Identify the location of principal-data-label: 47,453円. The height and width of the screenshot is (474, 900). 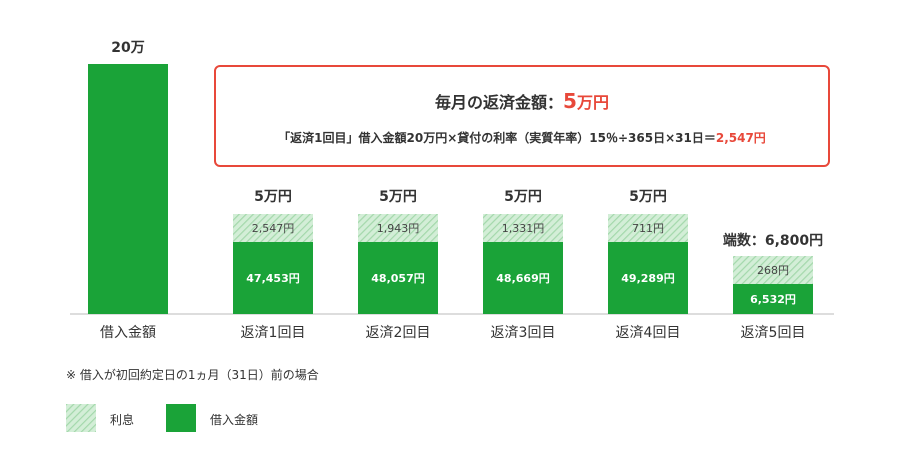
(273, 278).